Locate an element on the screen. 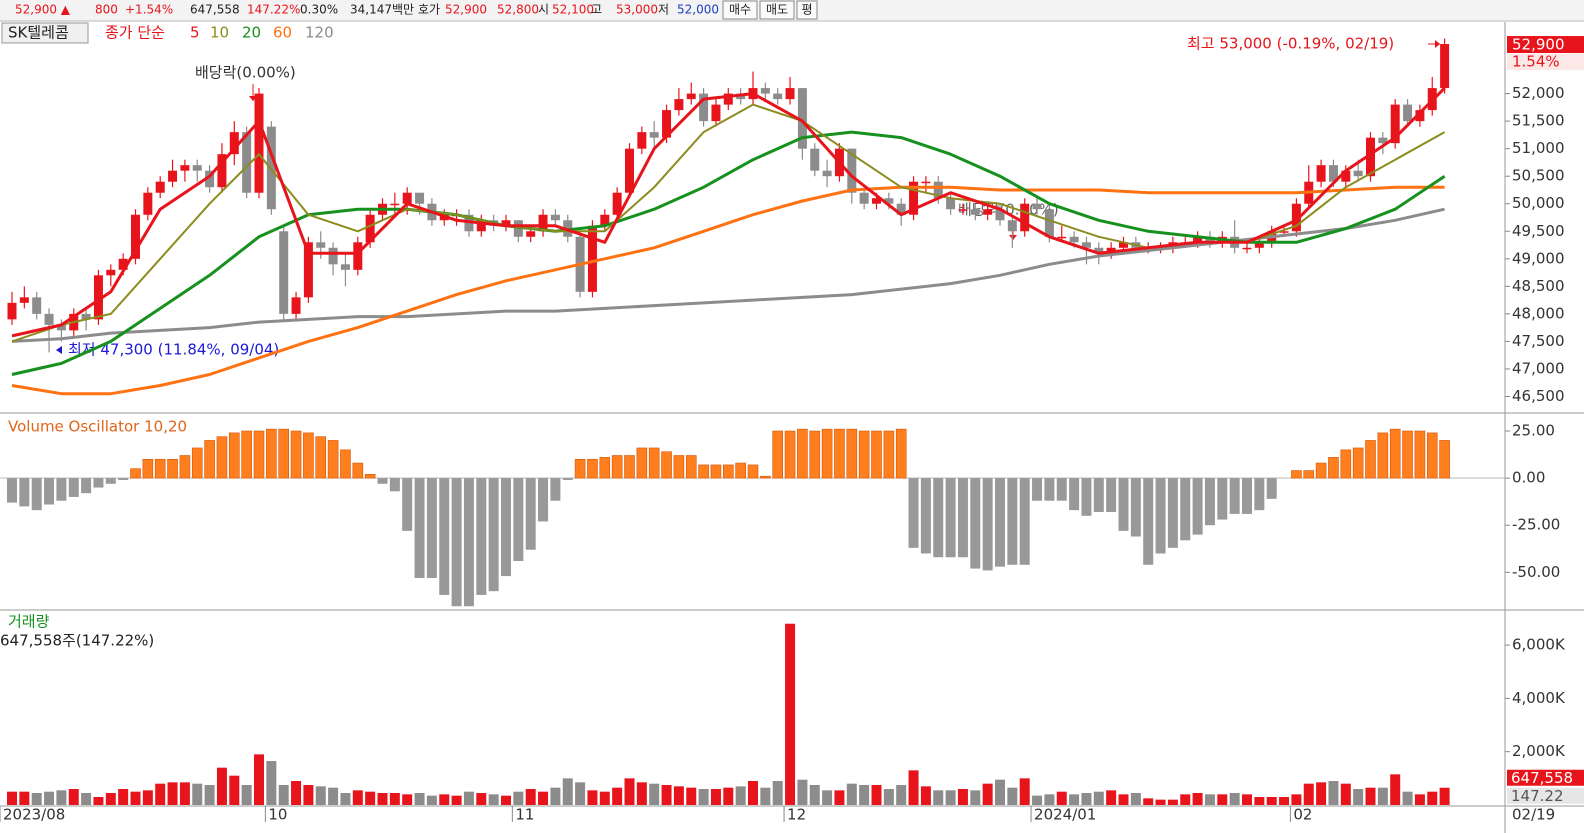  top-bar-item: 저 is located at coordinates (663, 10).